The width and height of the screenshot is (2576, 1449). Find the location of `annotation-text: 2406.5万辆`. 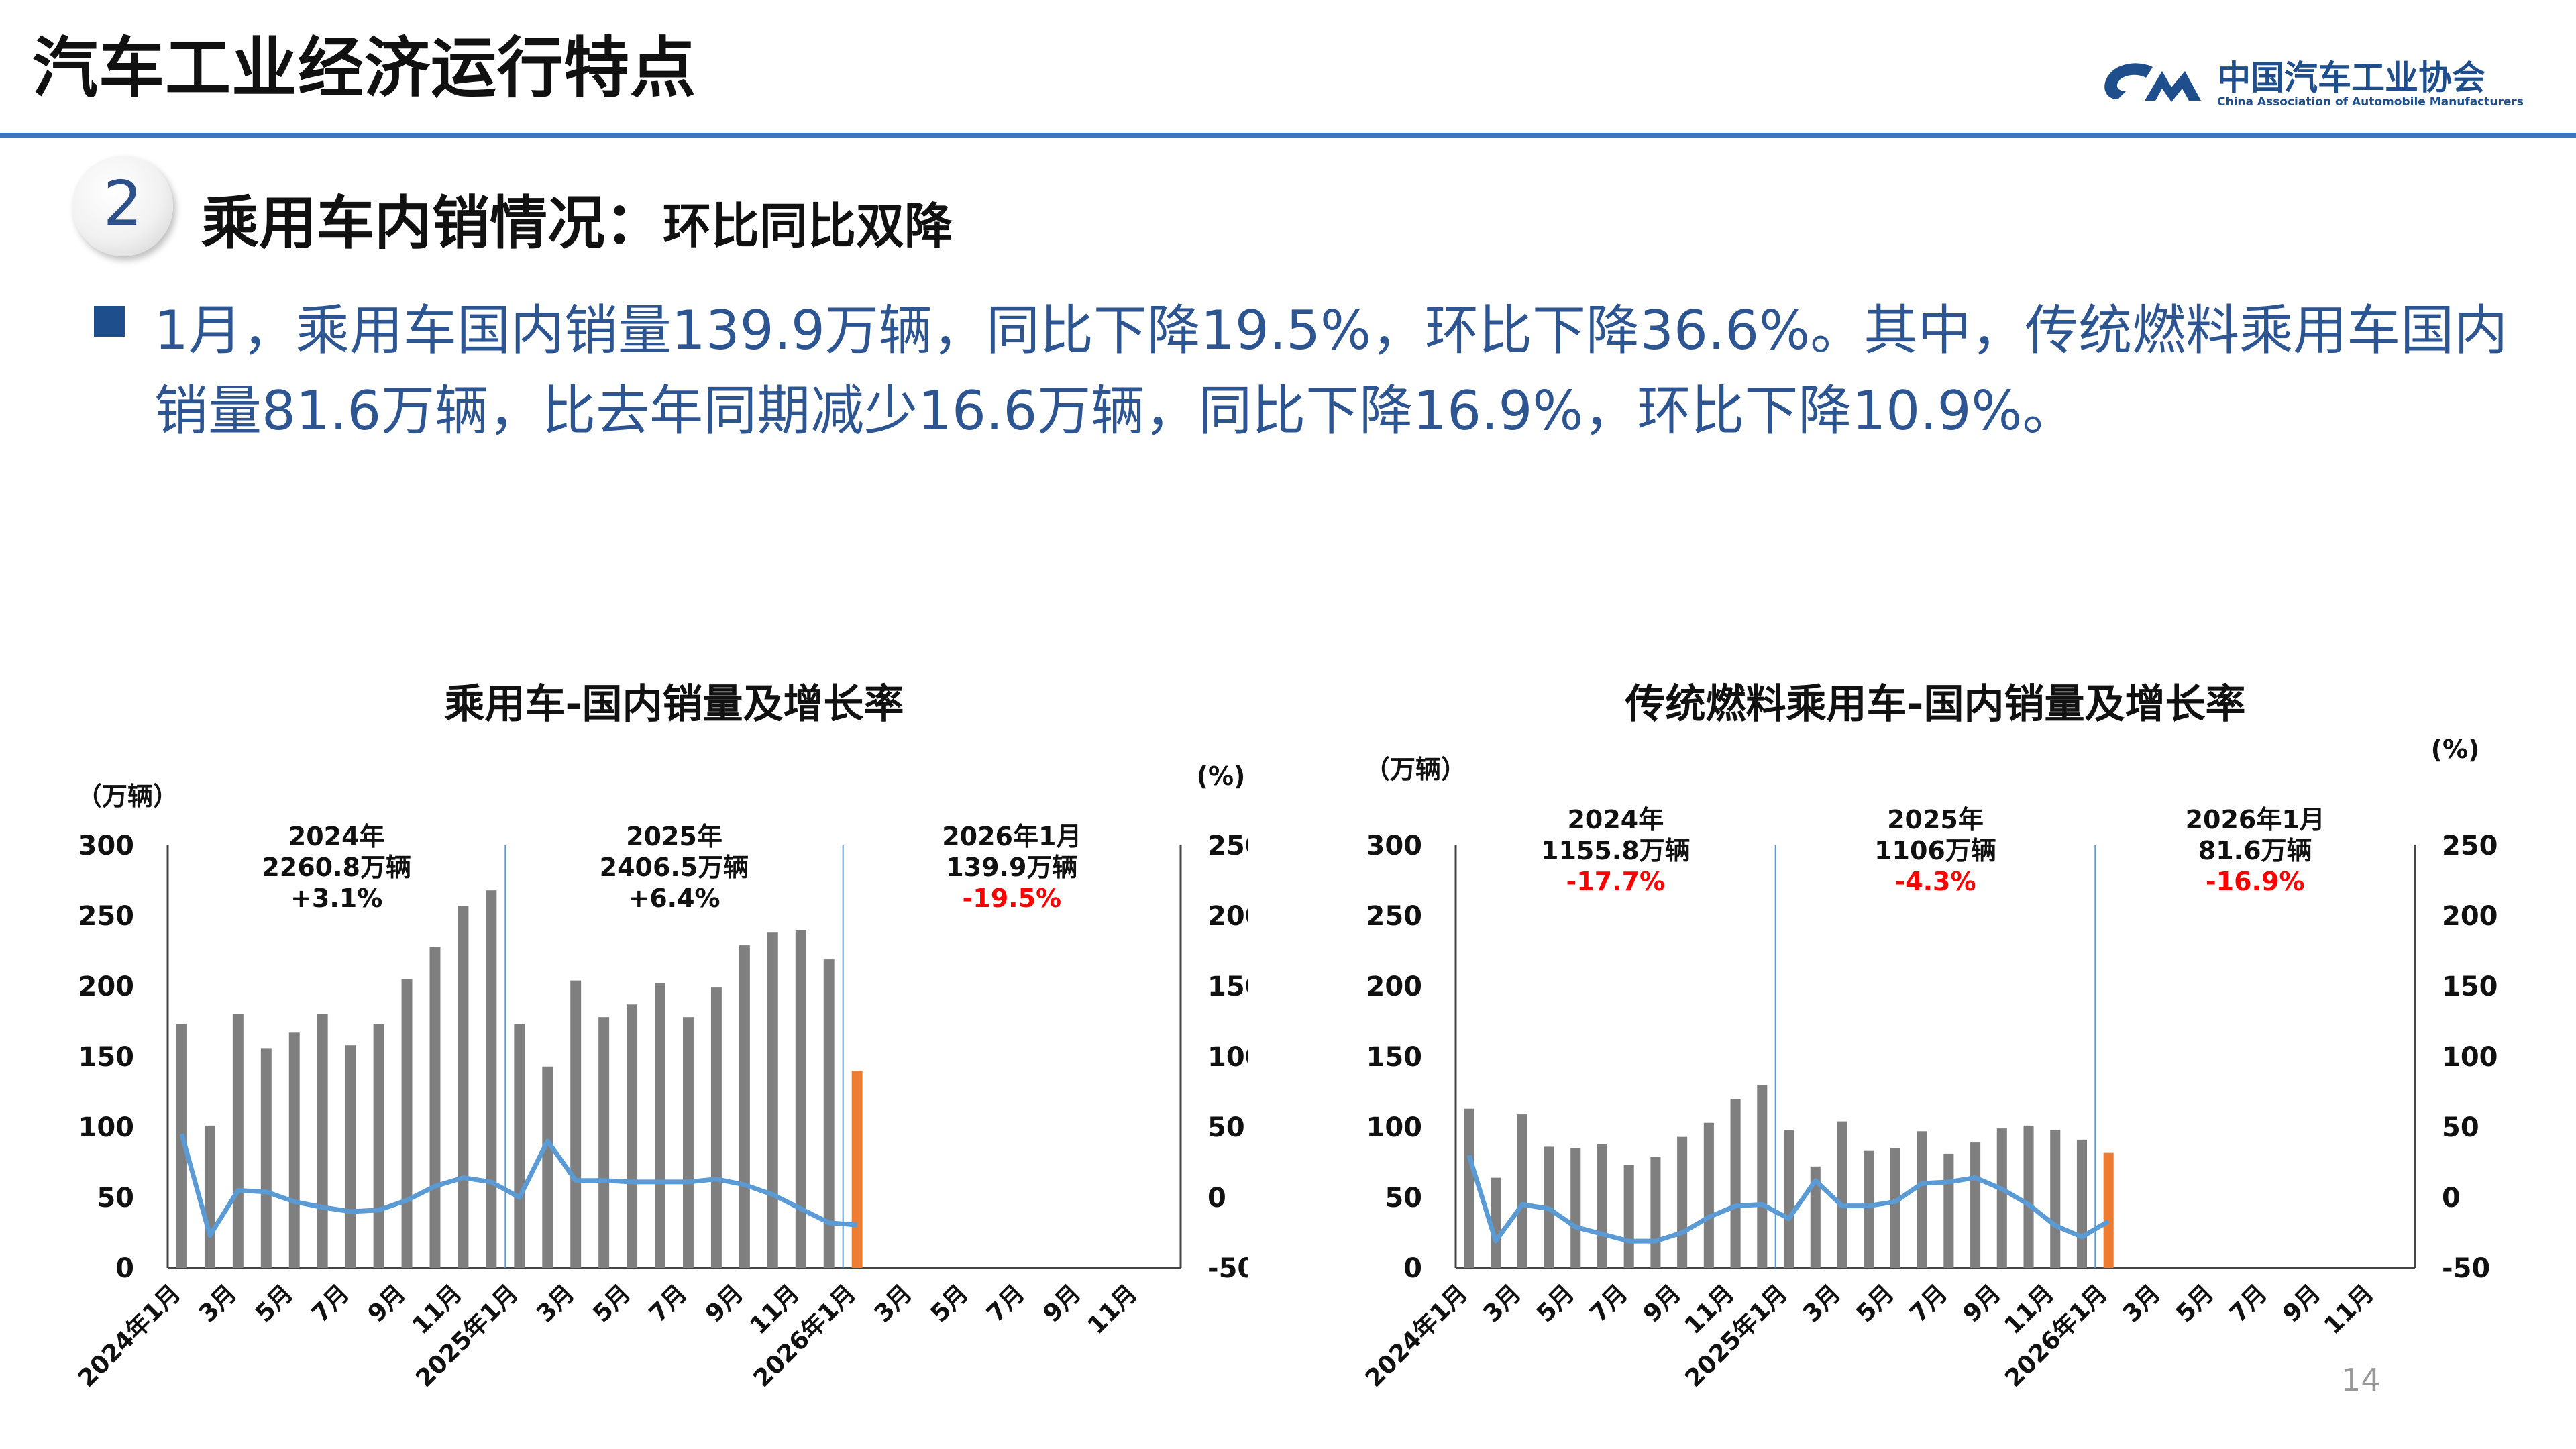

annotation-text: 2406.5万辆 is located at coordinates (674, 867).